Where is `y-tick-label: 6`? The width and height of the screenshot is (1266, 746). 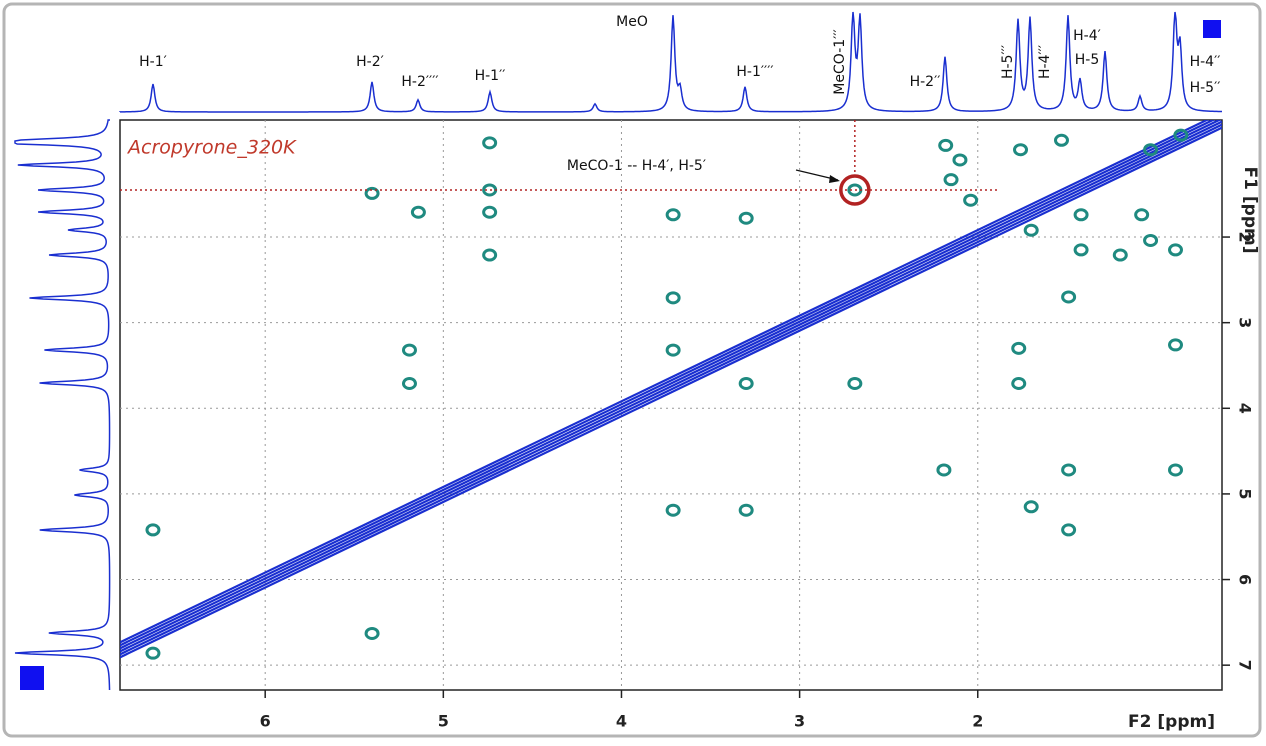 y-tick-label: 6 is located at coordinates (1245, 579).